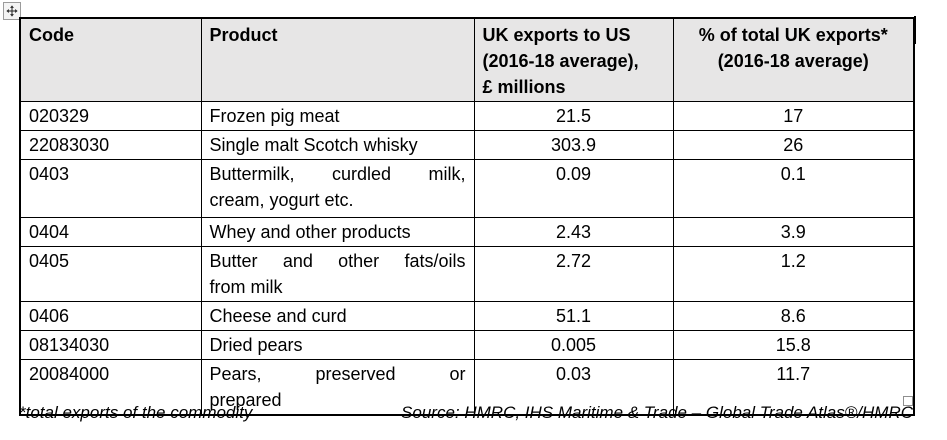  Describe the element at coordinates (110, 316) in the screenshot. I see `cell-code: 0406` at that location.